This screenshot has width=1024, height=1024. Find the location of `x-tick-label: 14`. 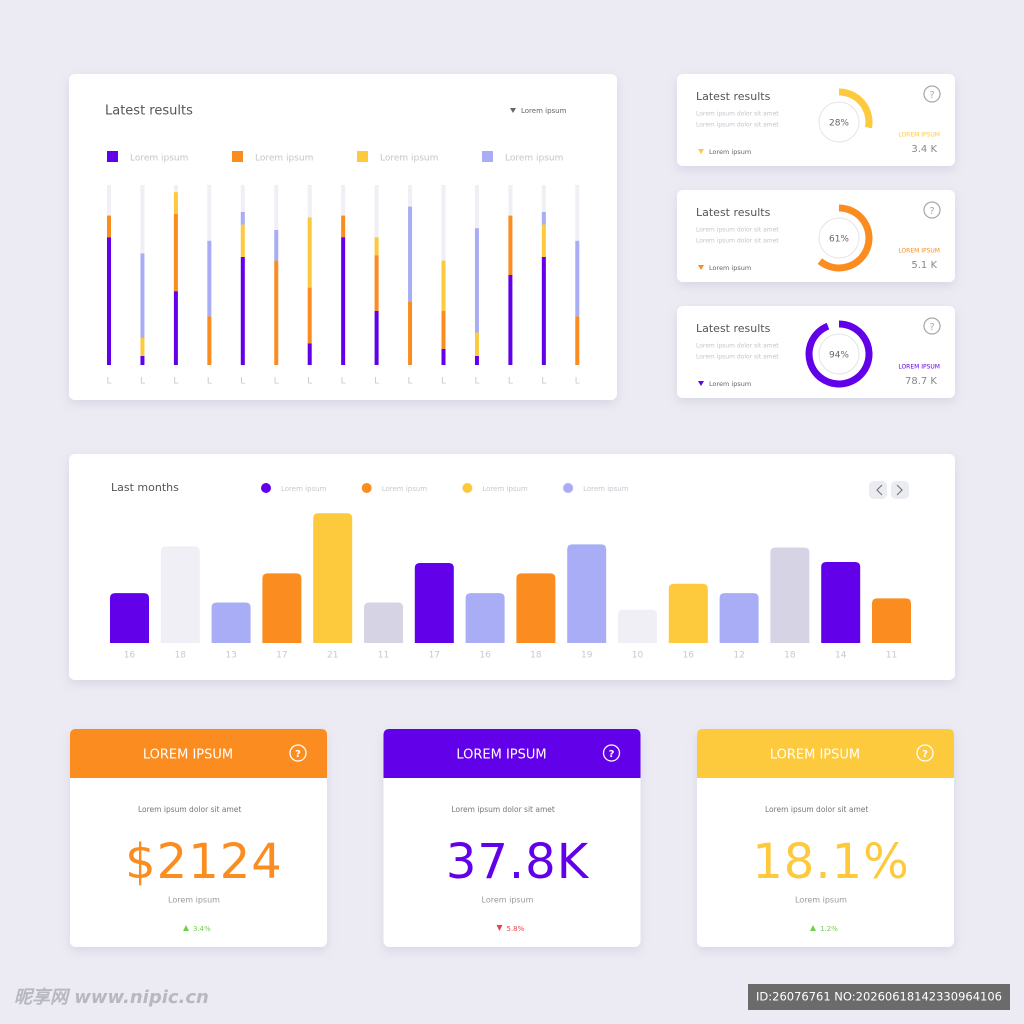

x-tick-label: 14 is located at coordinates (841, 656).